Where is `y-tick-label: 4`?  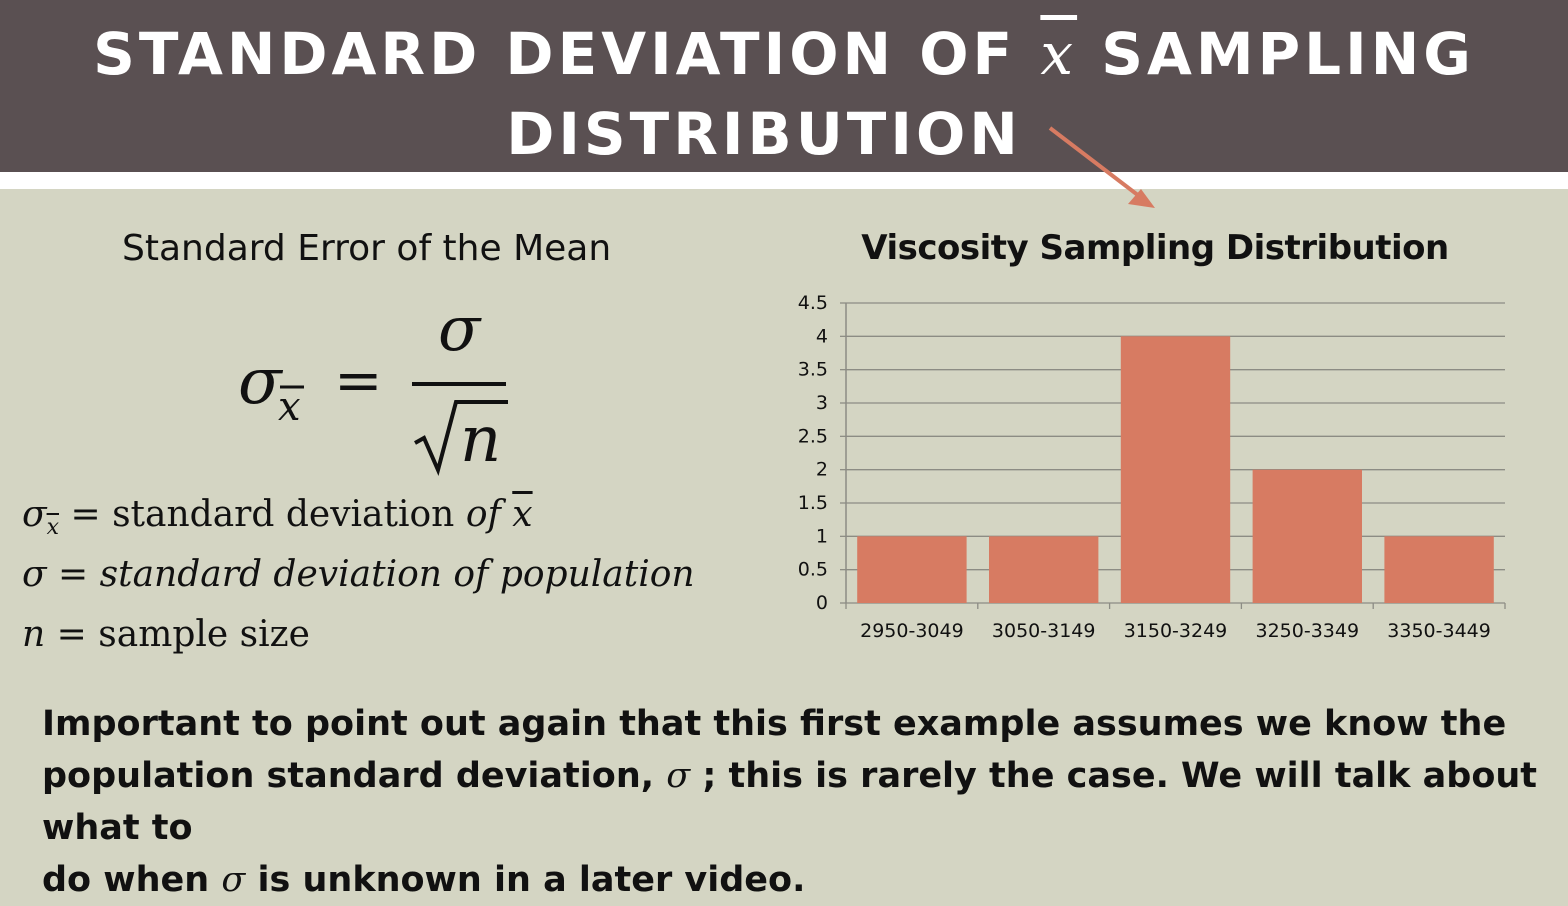 y-tick-label: 4 is located at coordinates (822, 336).